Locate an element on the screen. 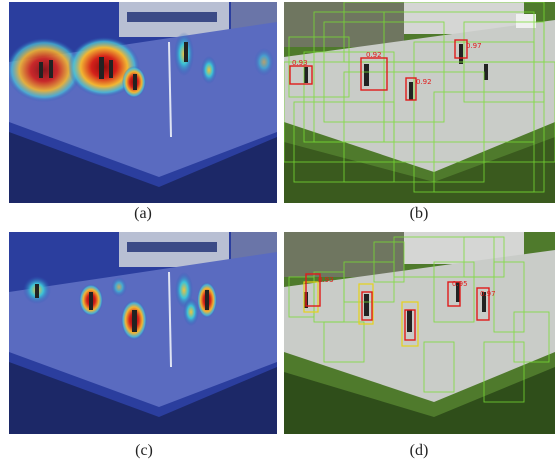 This screenshot has height=465, width=557. caption-b: (b) is located at coordinates (419, 213).